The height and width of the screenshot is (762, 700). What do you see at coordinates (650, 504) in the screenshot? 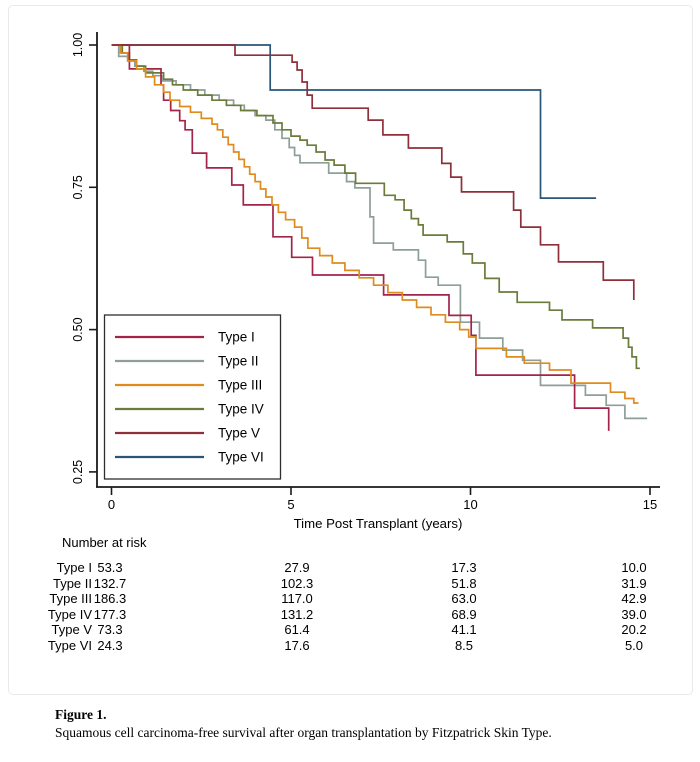
I see `x-tick-label: 15` at bounding box center [650, 504].